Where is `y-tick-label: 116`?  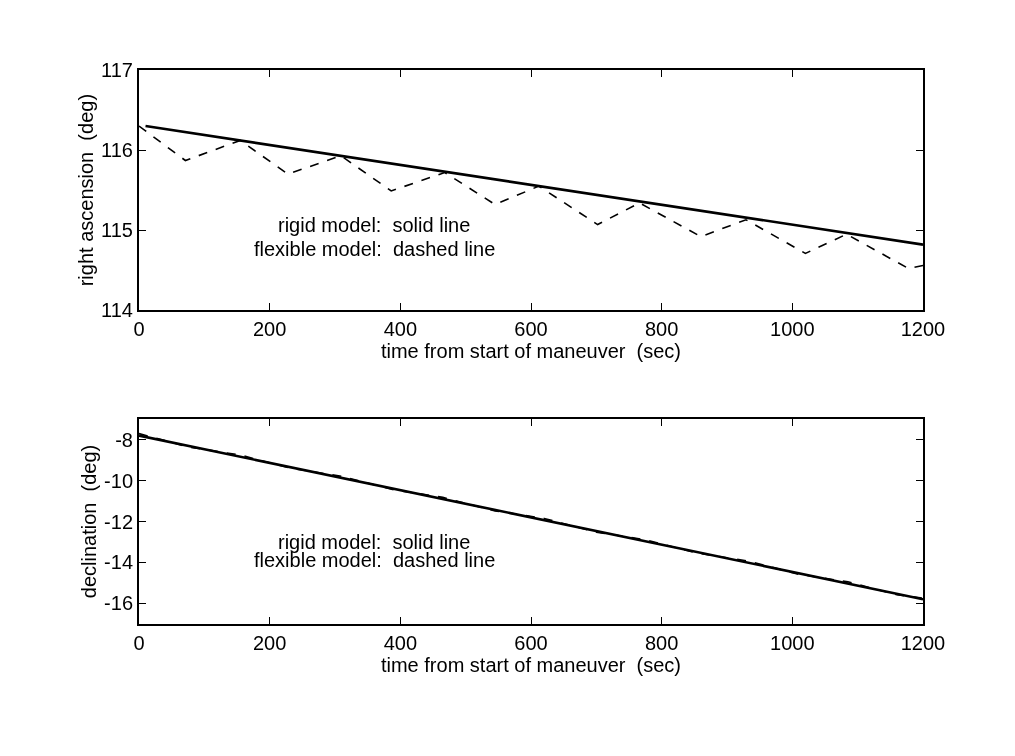
y-tick-label: 116 is located at coordinates (117, 150).